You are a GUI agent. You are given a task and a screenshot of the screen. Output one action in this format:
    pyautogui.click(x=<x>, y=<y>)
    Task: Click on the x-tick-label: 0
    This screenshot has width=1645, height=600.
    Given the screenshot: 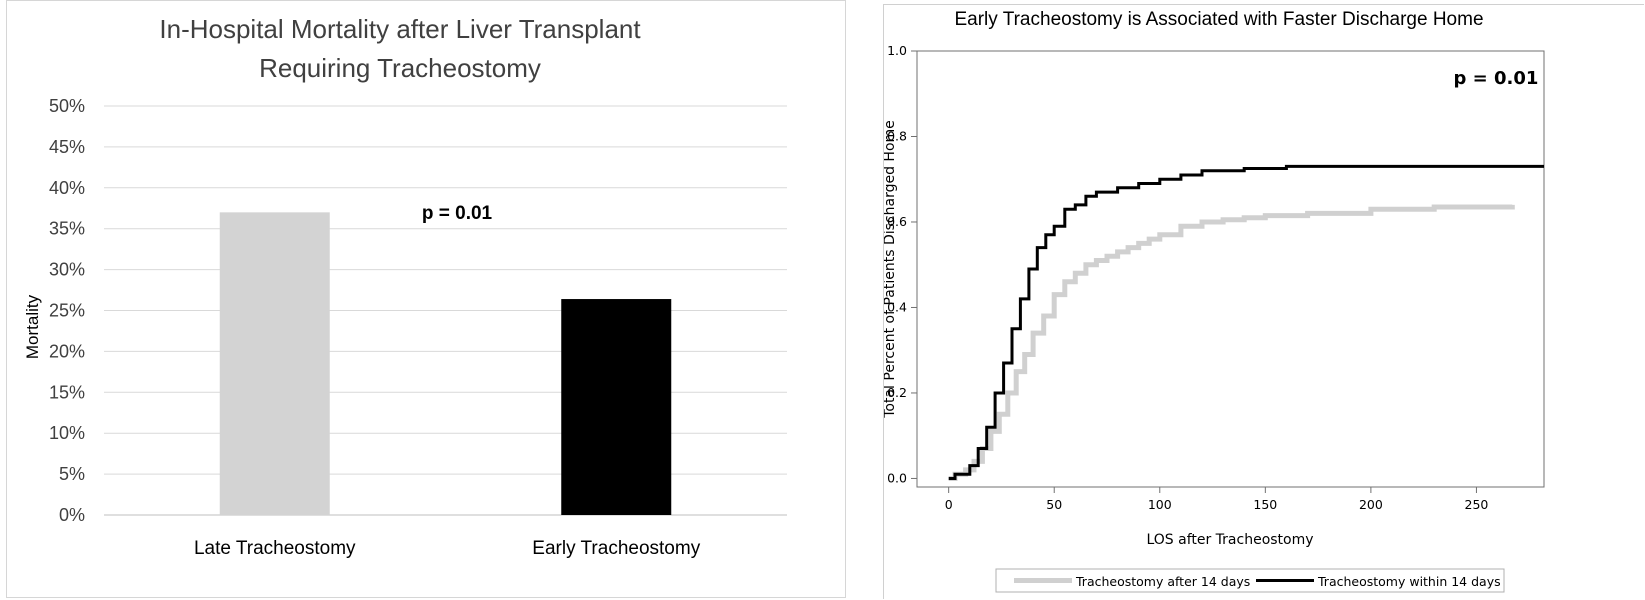 What is the action you would take?
    pyautogui.click(x=949, y=504)
    